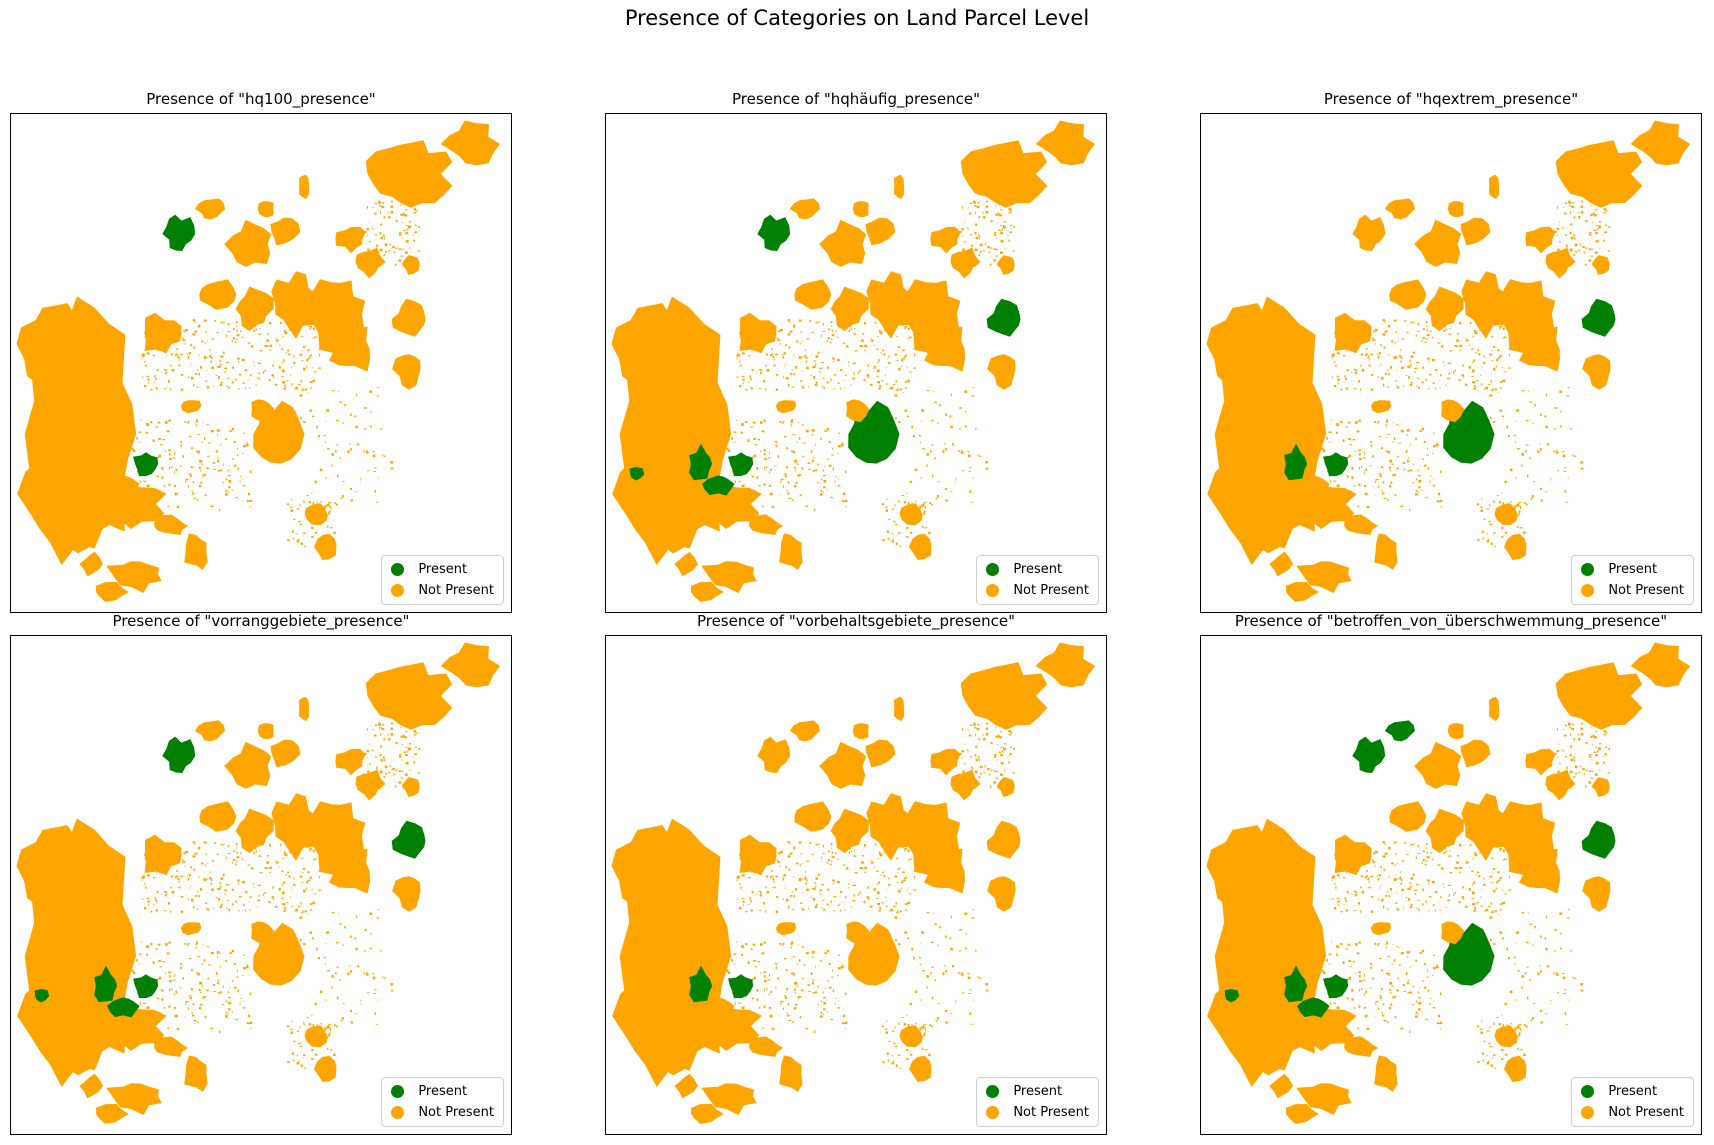 The image size is (1714, 1145). What do you see at coordinates (442, 569) in the screenshot?
I see `legend-item-present: Present` at bounding box center [442, 569].